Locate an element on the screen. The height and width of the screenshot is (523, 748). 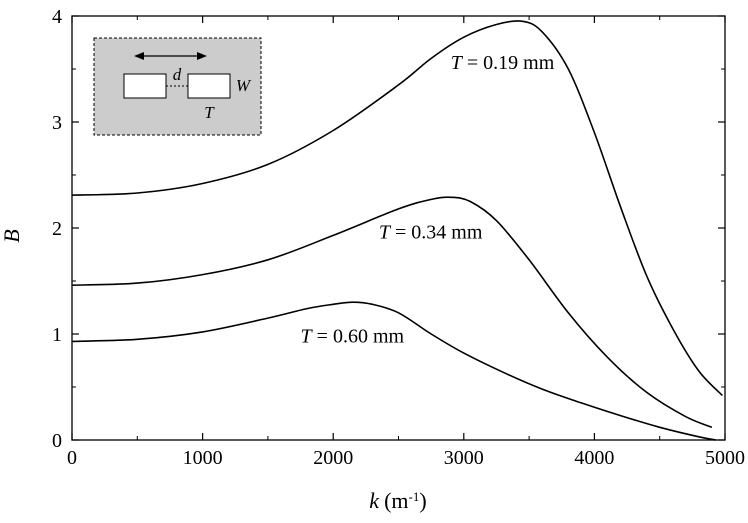
x-tick-label: 1000 is located at coordinates (203, 458).